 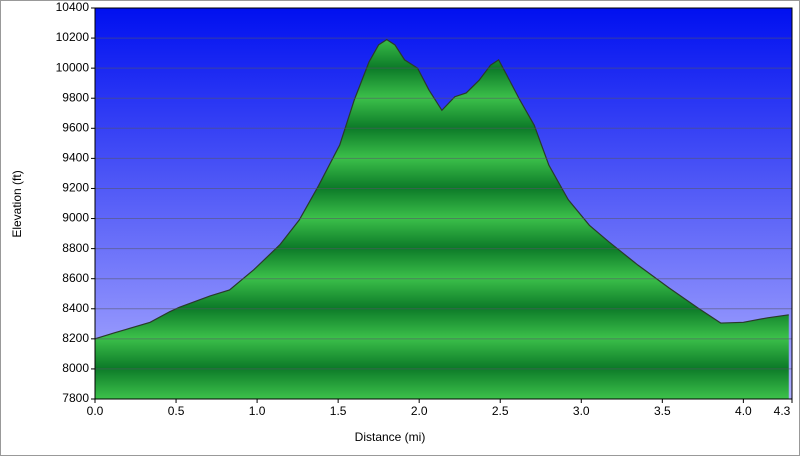 I want to click on x-tick-label: 0.0, so click(x=95, y=411).